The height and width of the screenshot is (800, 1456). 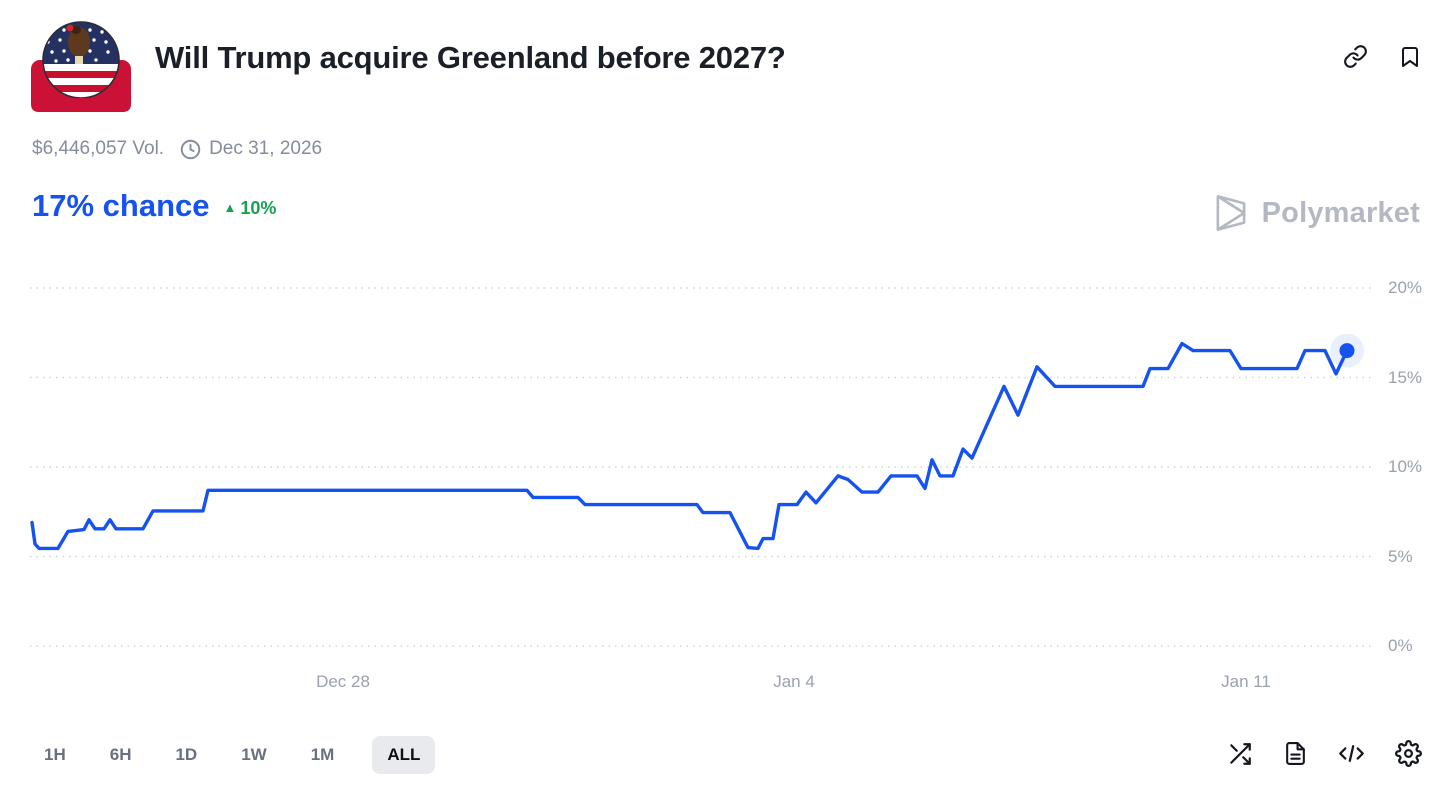 I want to click on chance-value: 17% chance, so click(x=121, y=205).